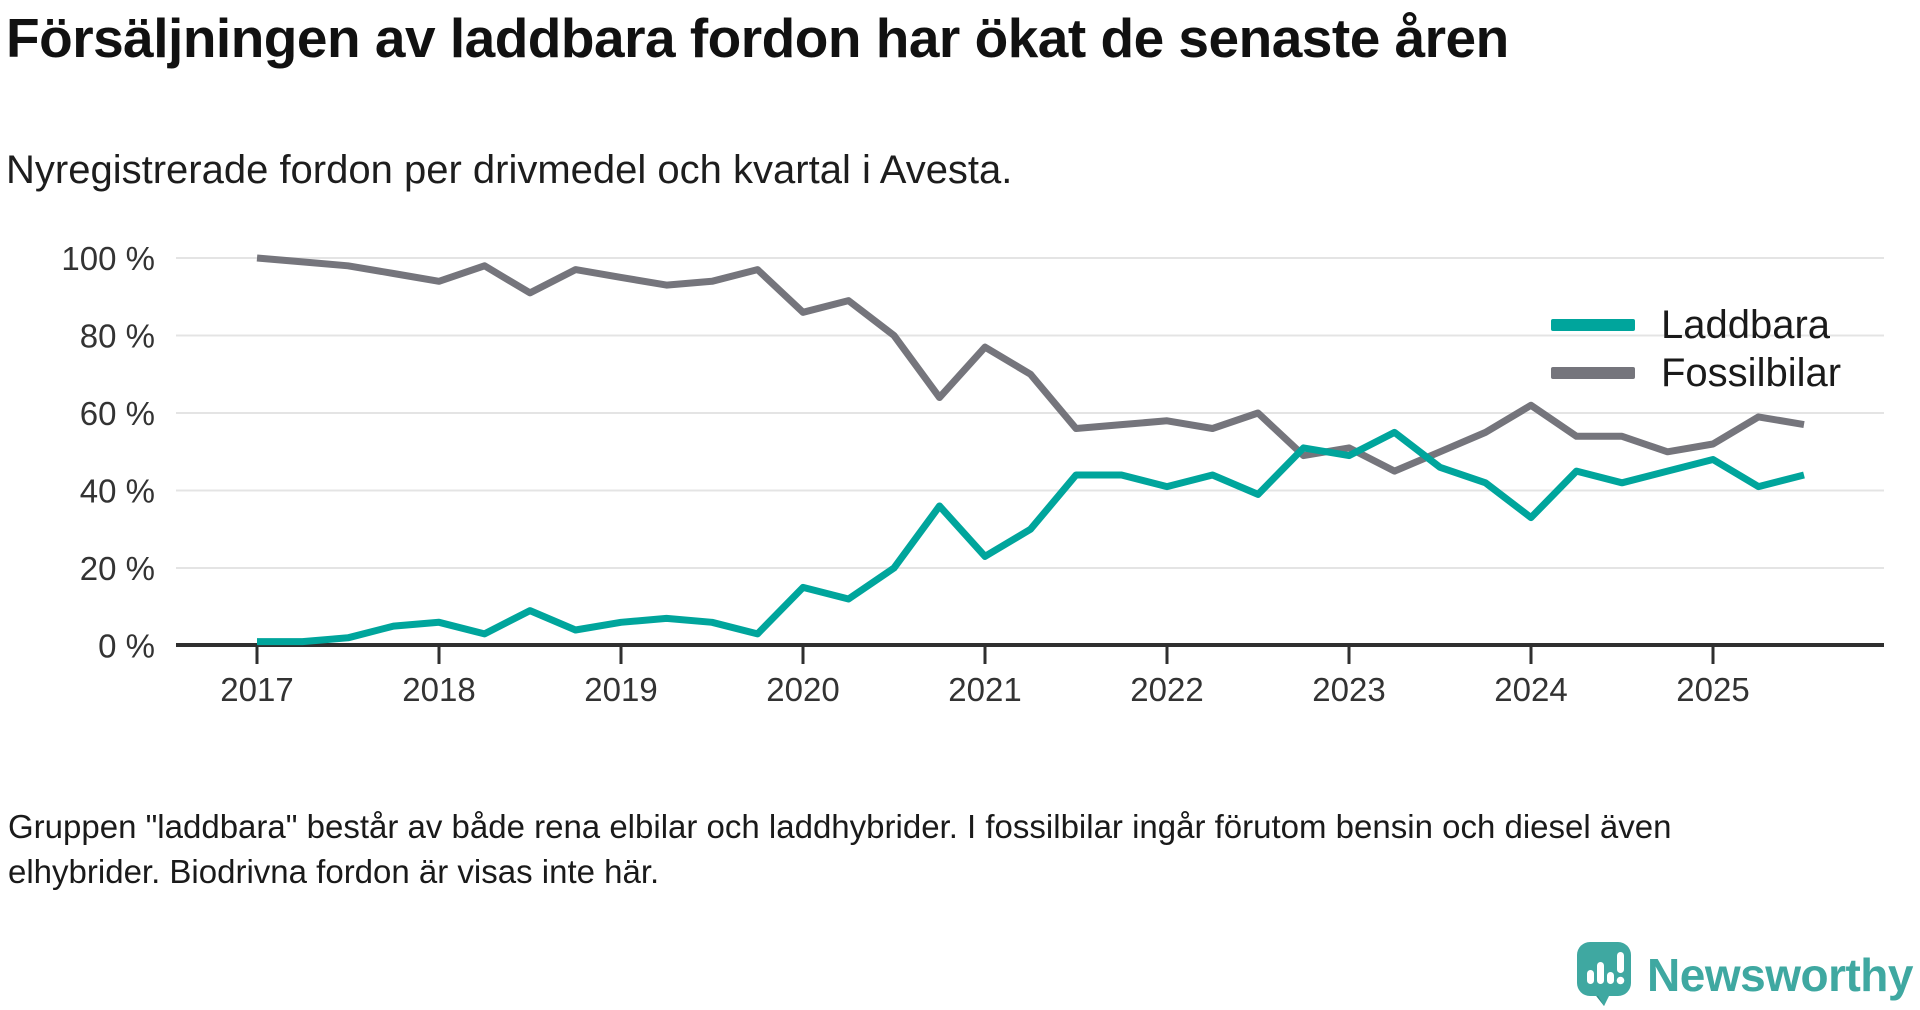  What do you see at coordinates (1166, 689) in the screenshot?
I see `x-tick-label-2022: 2022` at bounding box center [1166, 689].